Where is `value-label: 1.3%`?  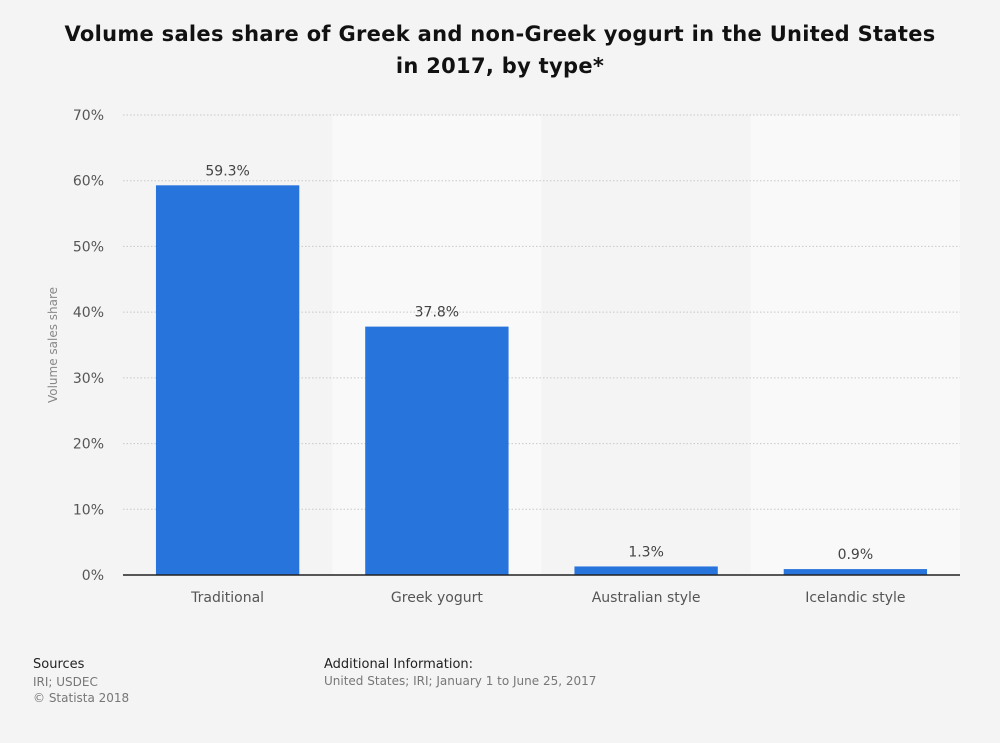 value-label: 1.3% is located at coordinates (646, 552).